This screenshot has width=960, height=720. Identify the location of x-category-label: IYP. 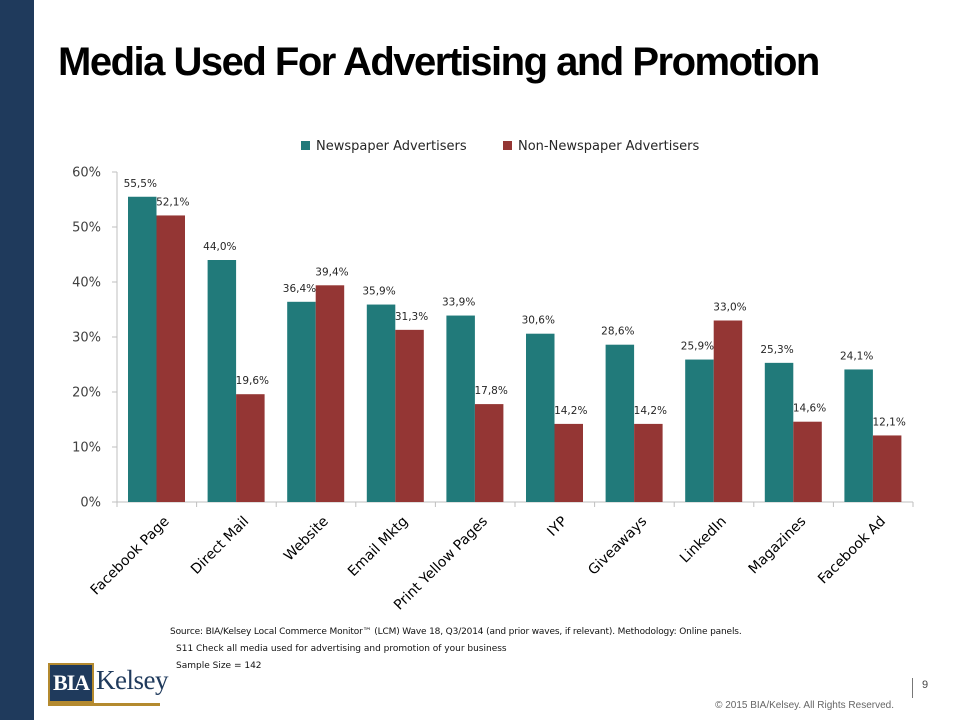
(557, 527).